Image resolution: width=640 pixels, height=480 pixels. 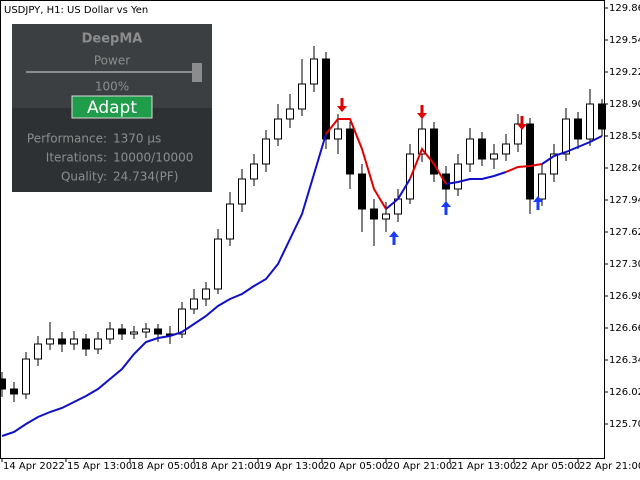 I want to click on y-tick-label: 126.660, so click(x=624, y=328).